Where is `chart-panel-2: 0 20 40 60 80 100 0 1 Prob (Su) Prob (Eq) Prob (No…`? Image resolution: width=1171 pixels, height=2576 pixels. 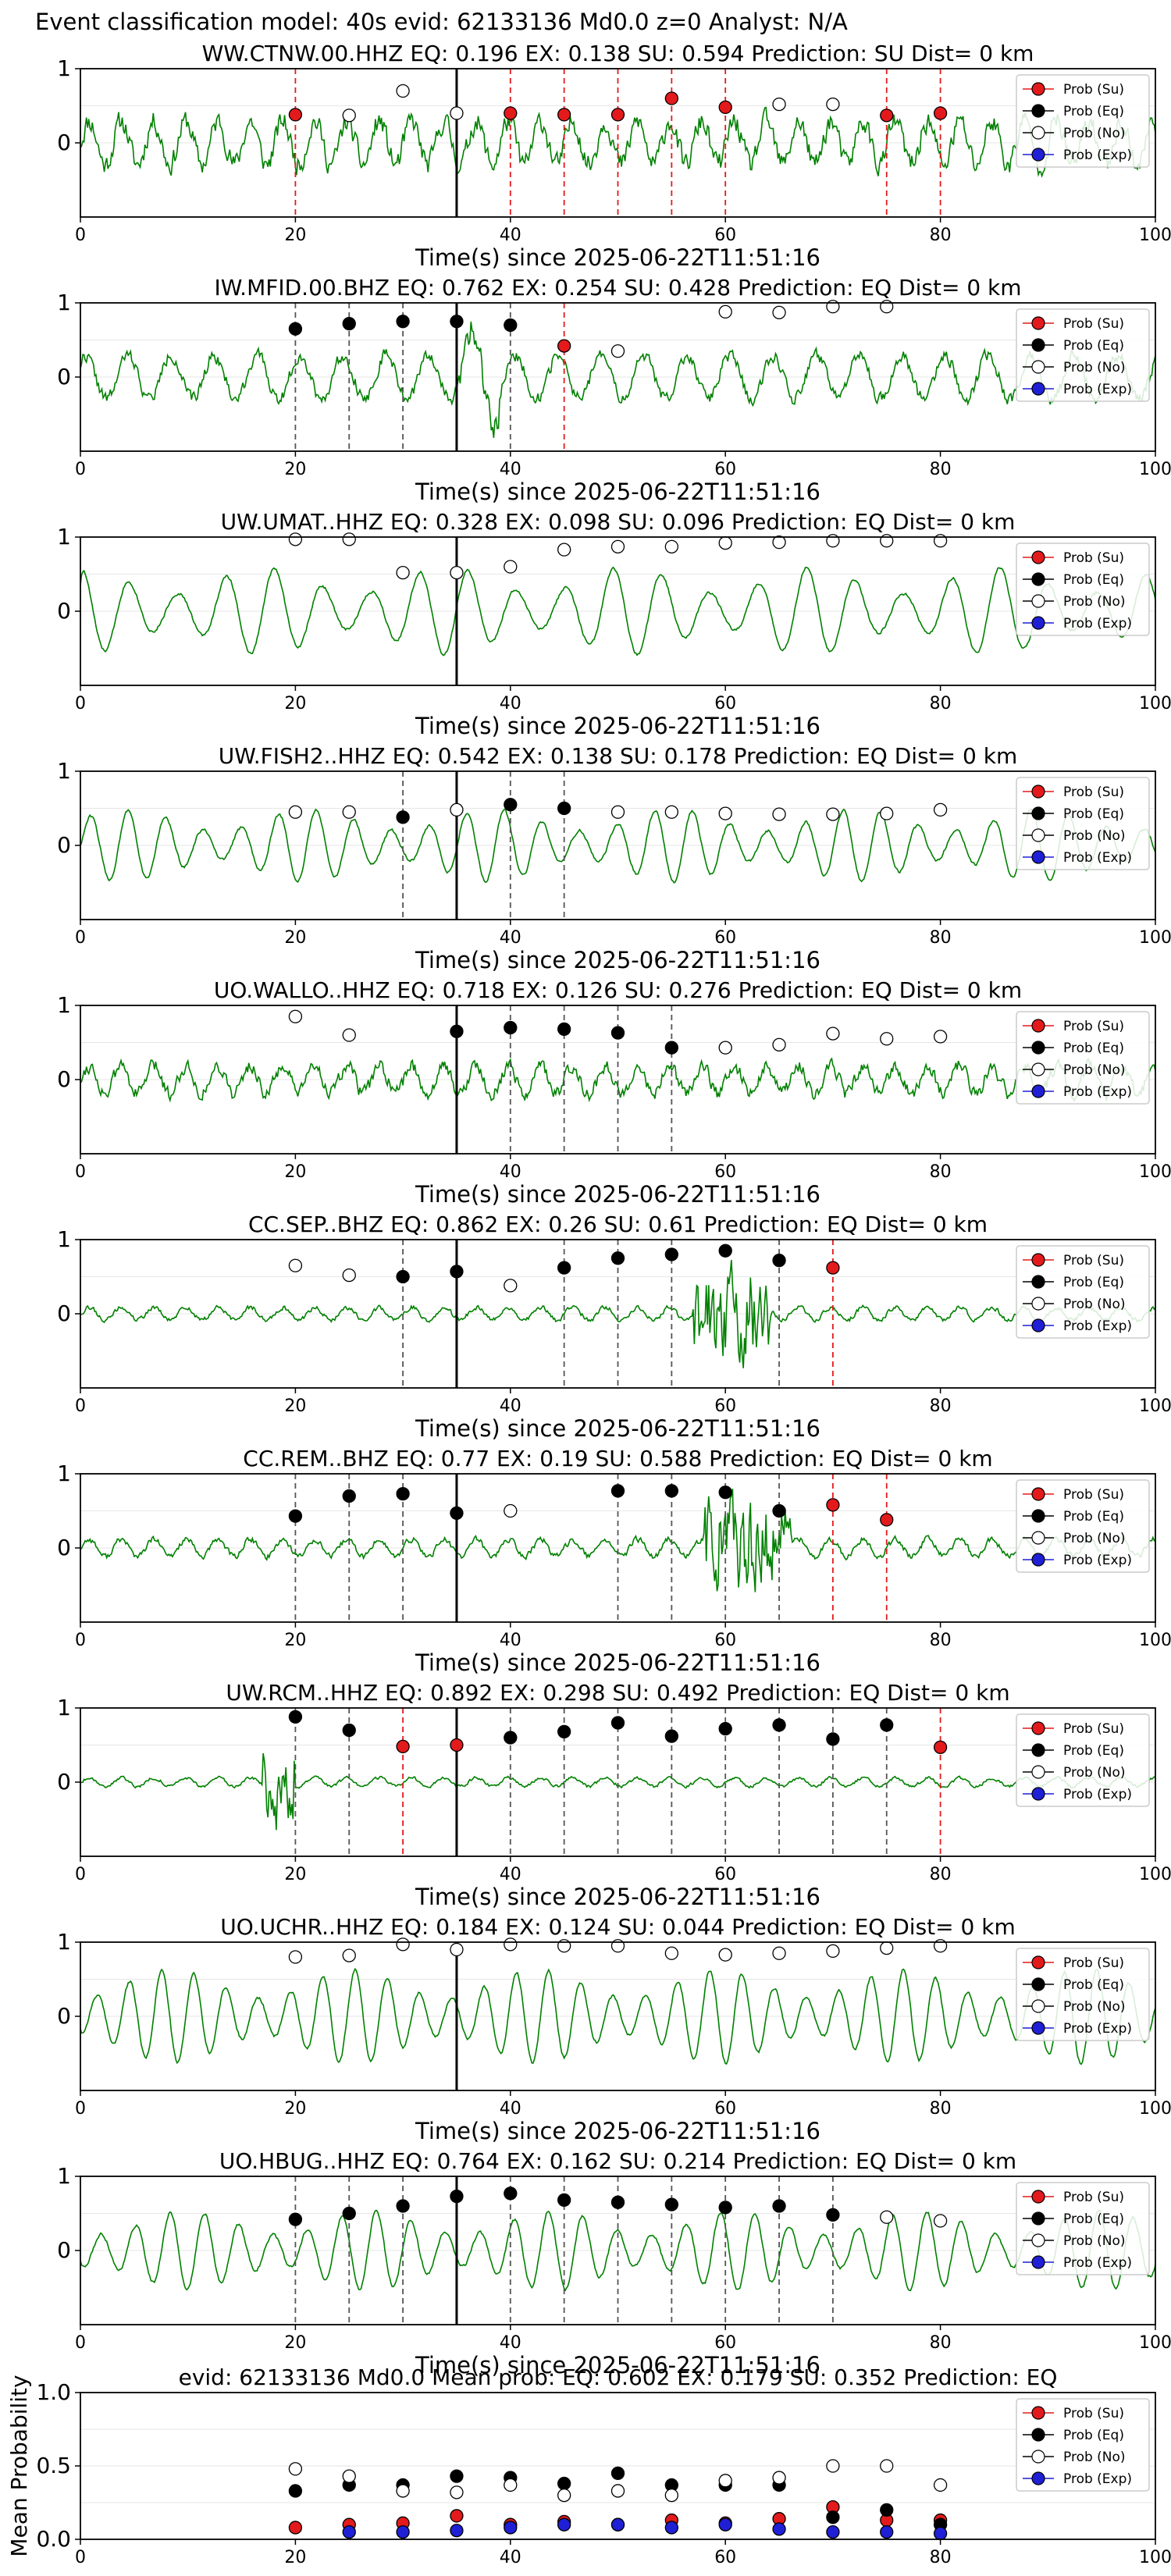
chart-panel-2: 0 20 40 60 80 100 0 1 Prob (Su) Prob (Eq) Prob (No… is located at coordinates (614, 390).